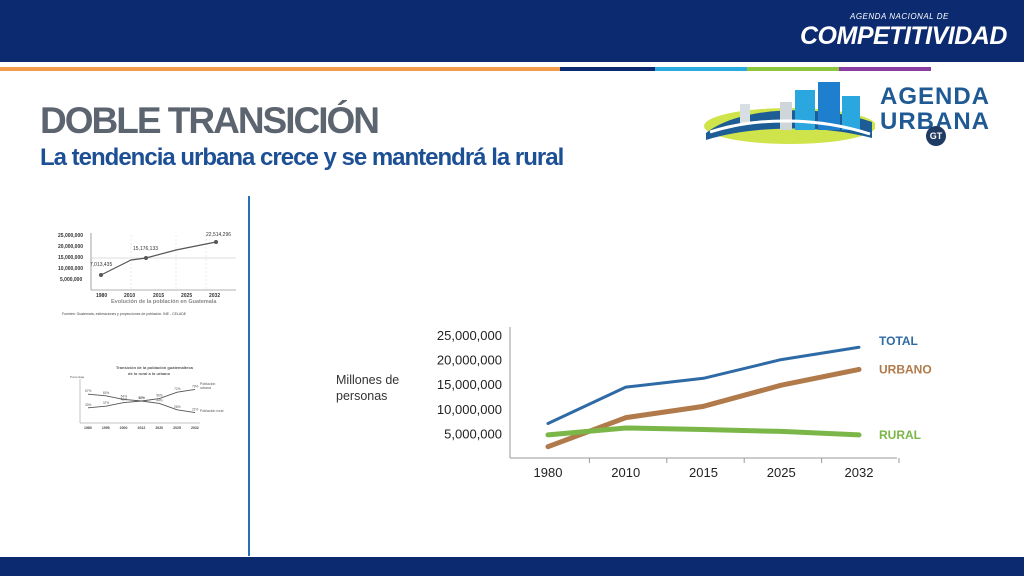 The width and height of the screenshot is (1024, 576). I want to click on mini2-series-label: Población rural, so click(212, 411).